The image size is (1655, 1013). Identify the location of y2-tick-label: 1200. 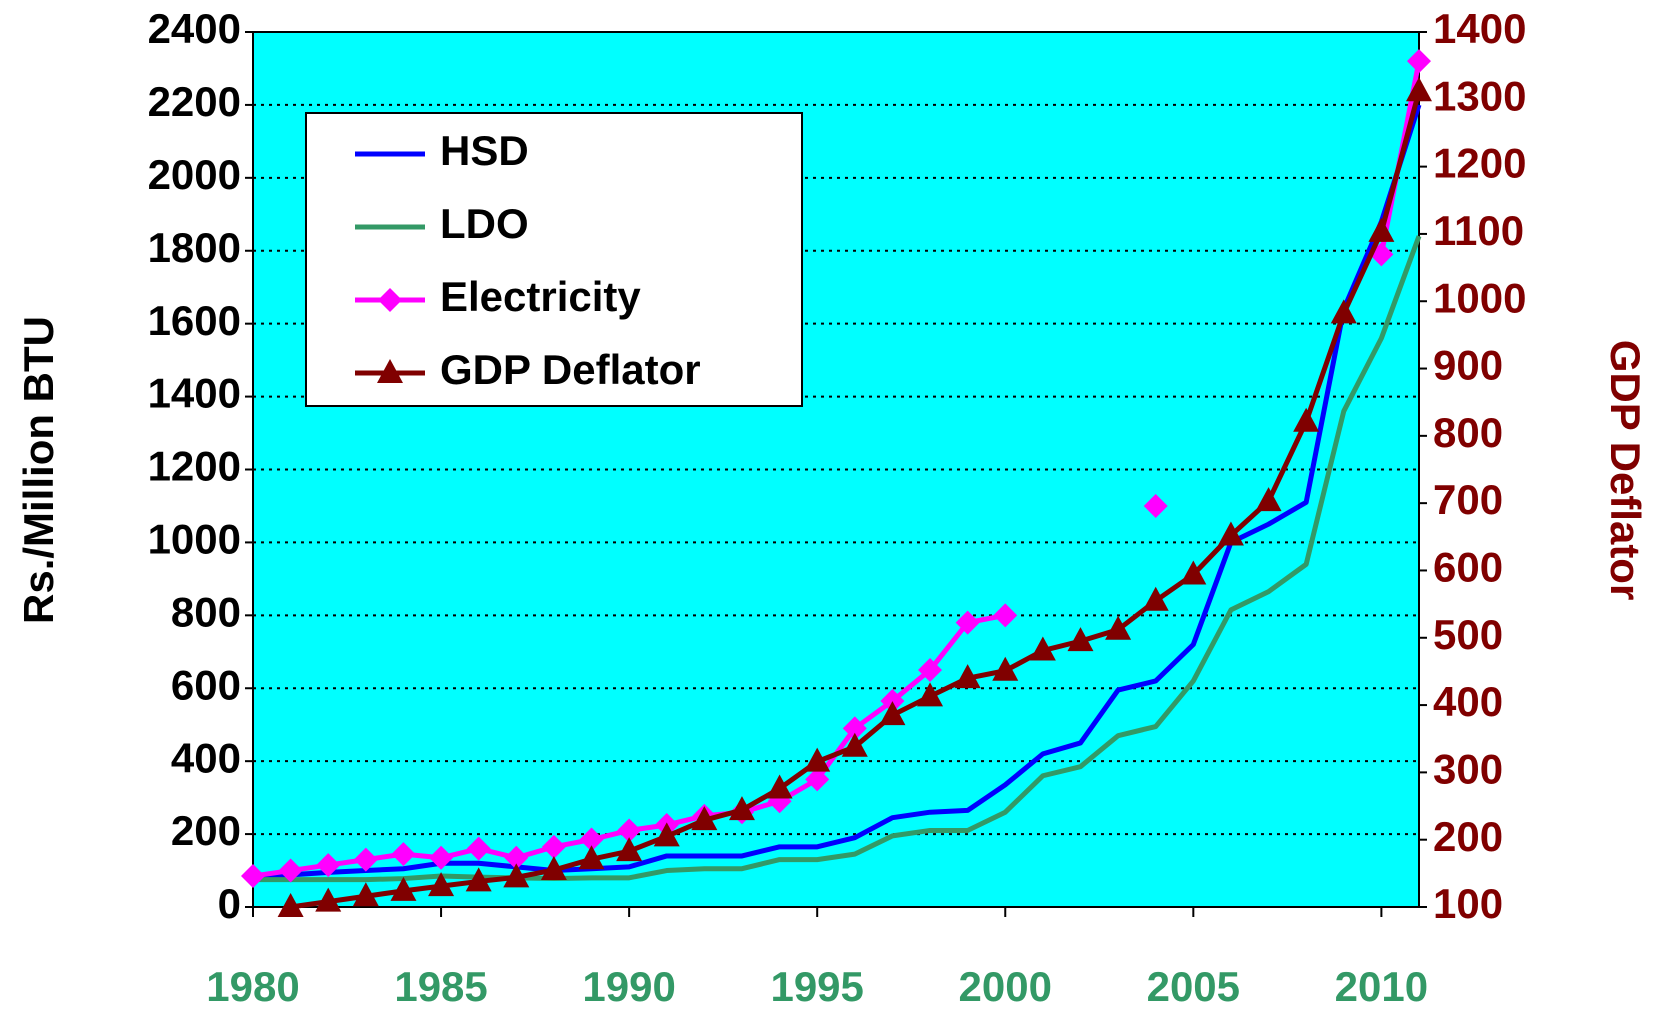
(1479, 163).